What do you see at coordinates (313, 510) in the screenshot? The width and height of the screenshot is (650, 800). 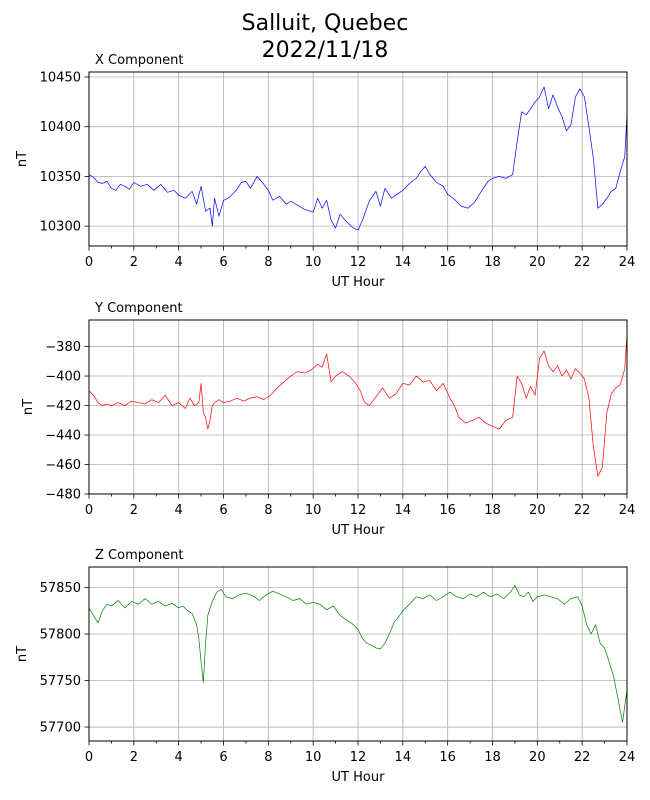 I see `panel-2-x-tick-label: 10` at bounding box center [313, 510].